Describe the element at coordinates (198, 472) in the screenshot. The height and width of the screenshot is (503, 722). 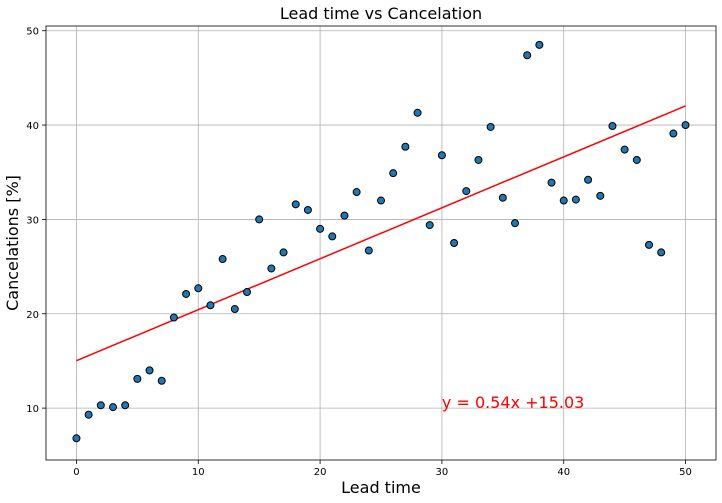
I see `x-tick-label: 10` at that location.